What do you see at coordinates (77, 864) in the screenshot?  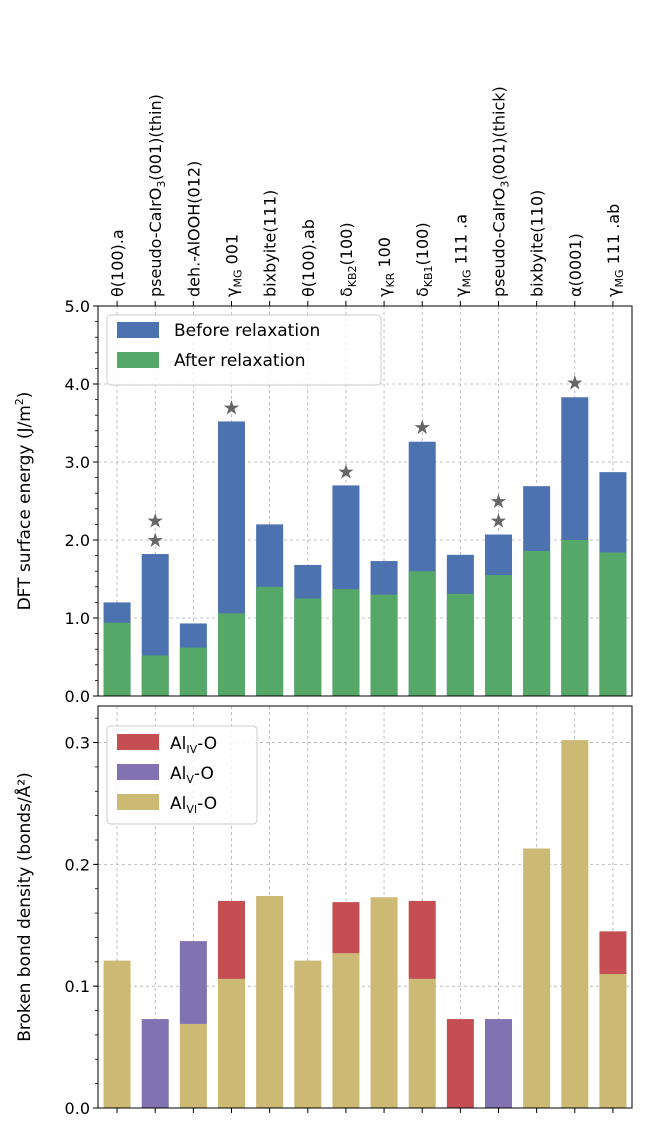 I see `bottom-ytick-label: 0.2` at bounding box center [77, 864].